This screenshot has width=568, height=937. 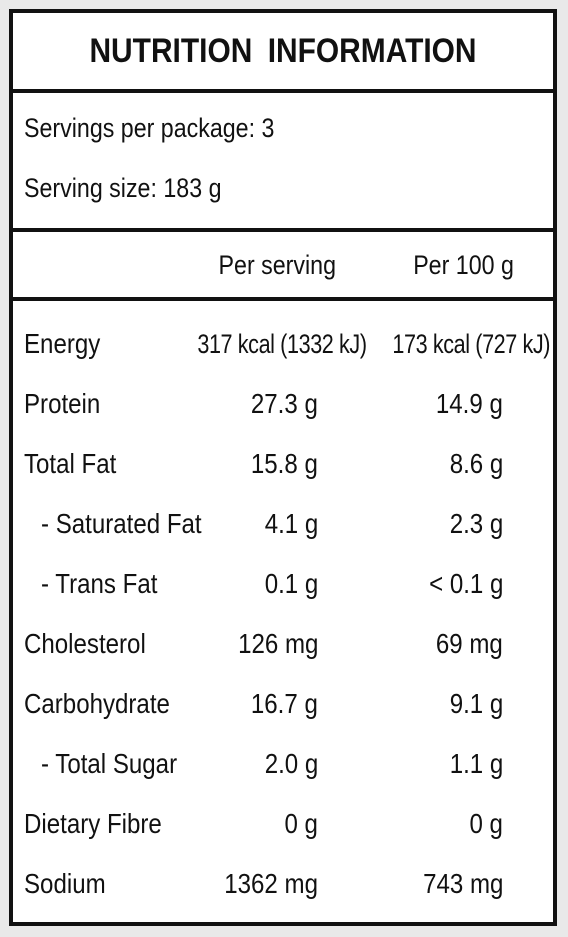 I want to click on value-per-100g: 69 mg, so click(x=469, y=643).